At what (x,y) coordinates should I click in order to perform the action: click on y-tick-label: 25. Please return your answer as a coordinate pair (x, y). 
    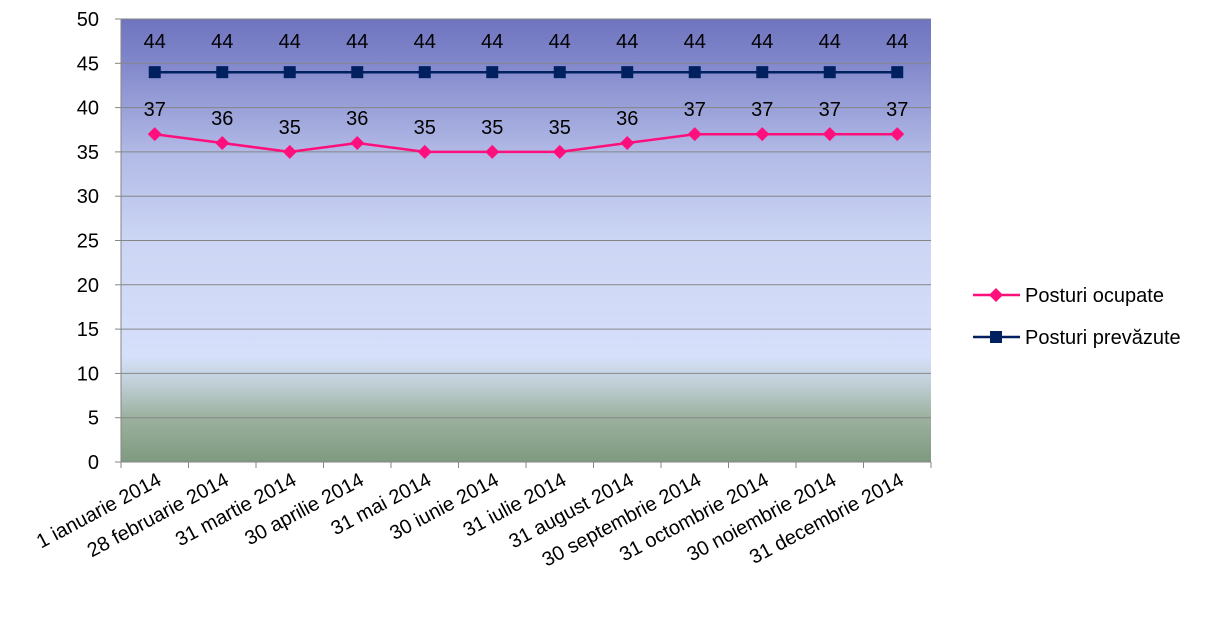
    Looking at the image, I should click on (88, 242).